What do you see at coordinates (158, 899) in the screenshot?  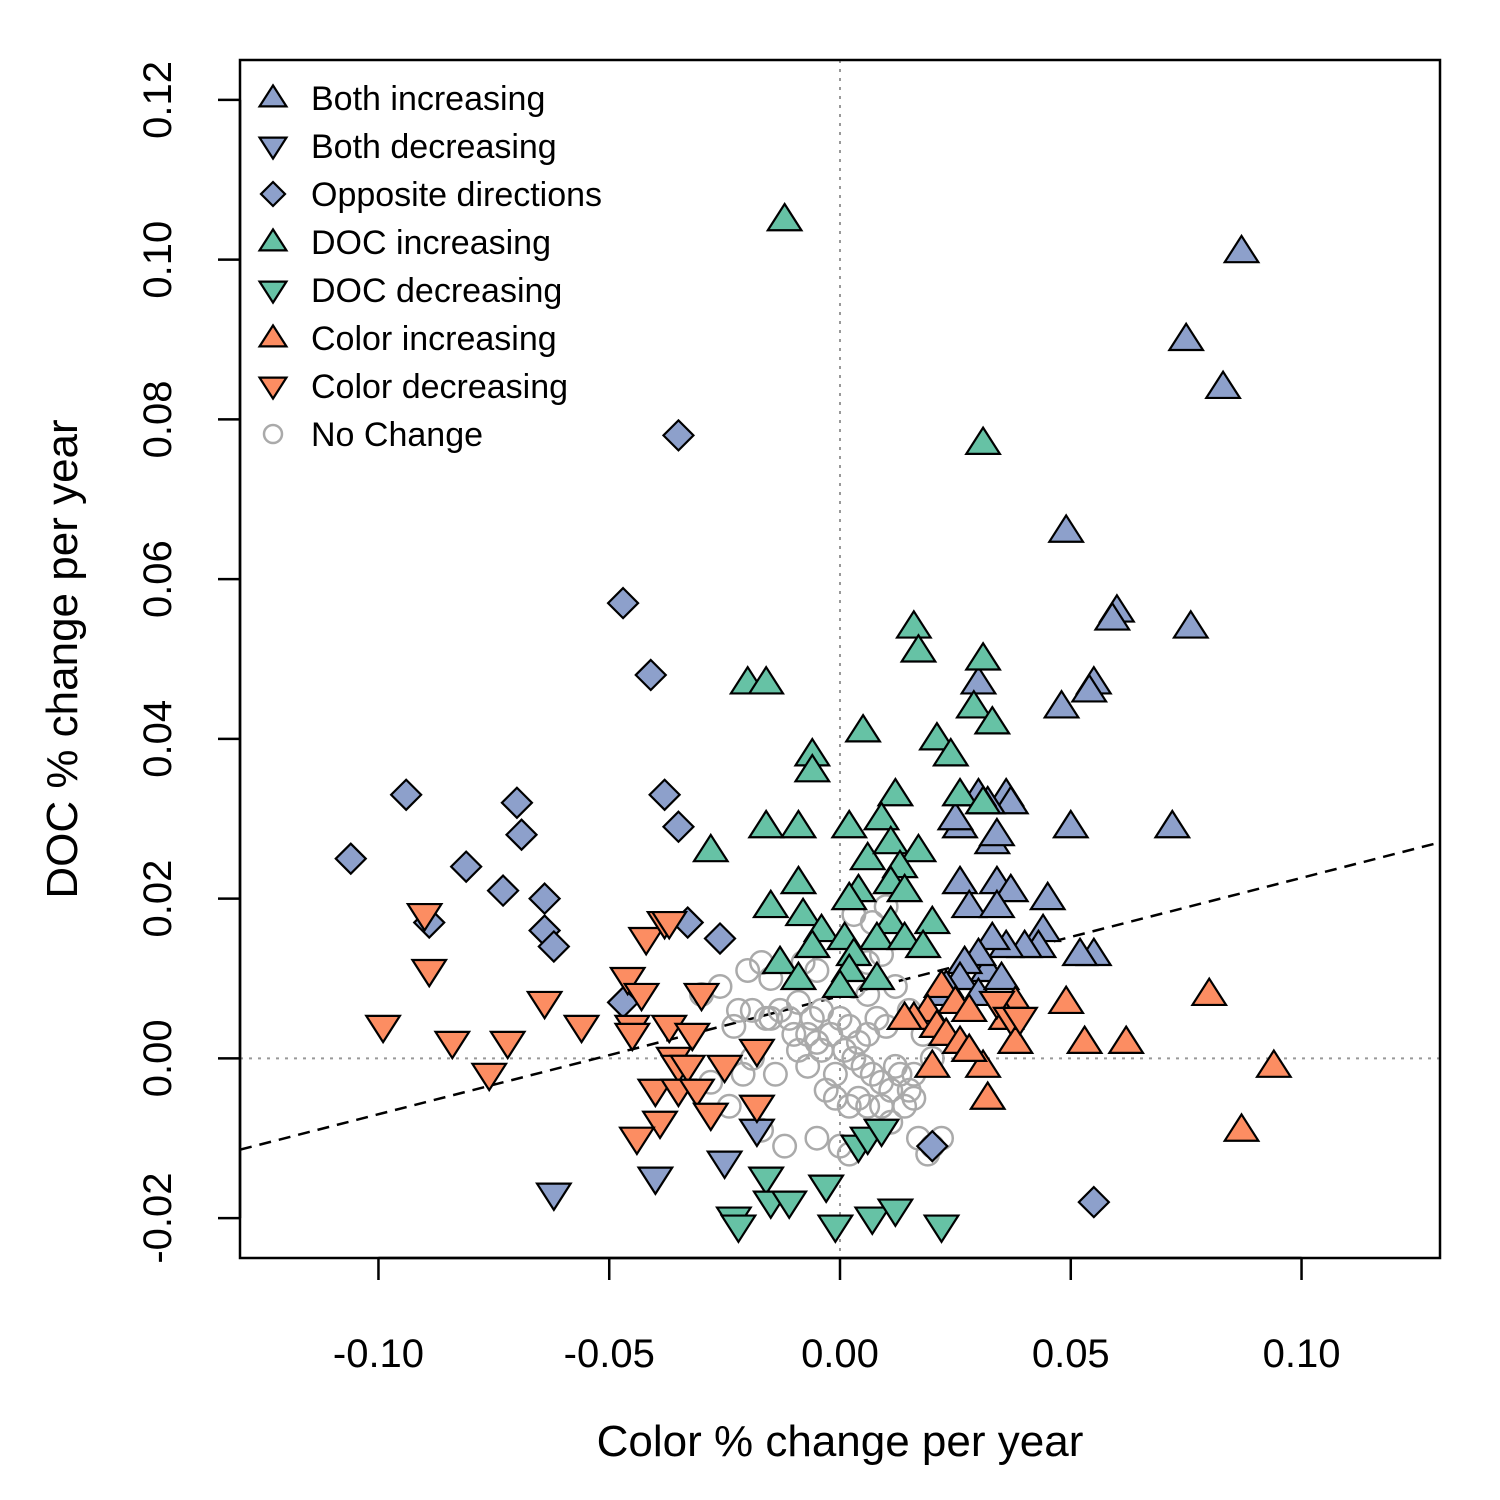 I see `y-tick-label: 0.02` at bounding box center [158, 899].